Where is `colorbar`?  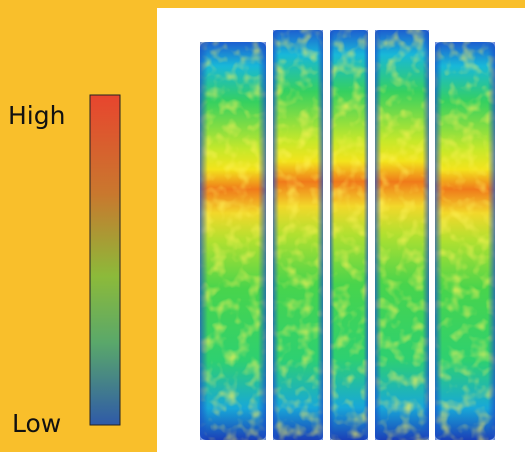
colorbar is located at coordinates (105, 260).